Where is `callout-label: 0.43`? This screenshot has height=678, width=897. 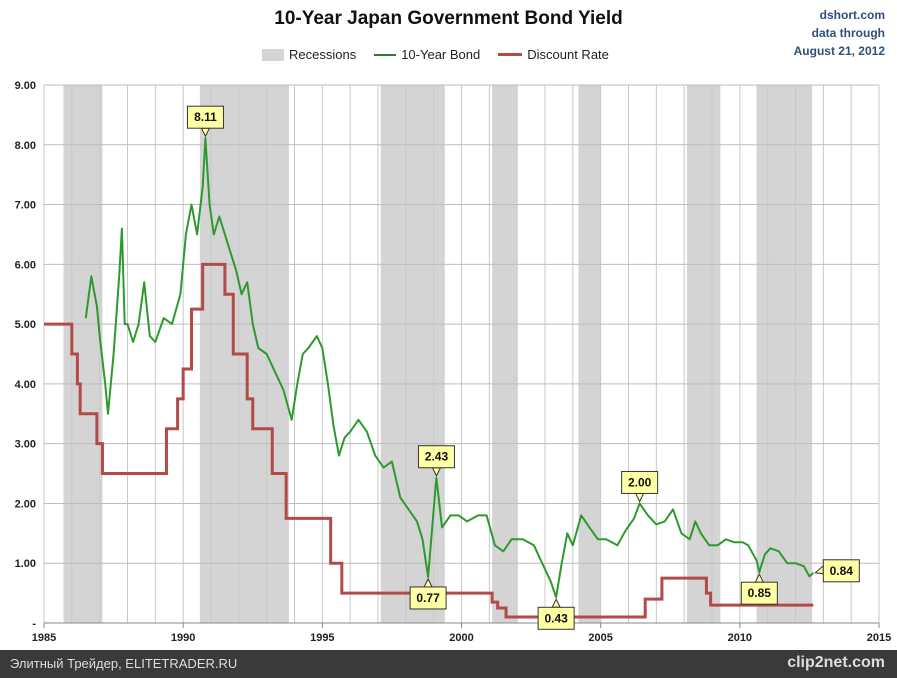 callout-label: 0.43 is located at coordinates (556, 618).